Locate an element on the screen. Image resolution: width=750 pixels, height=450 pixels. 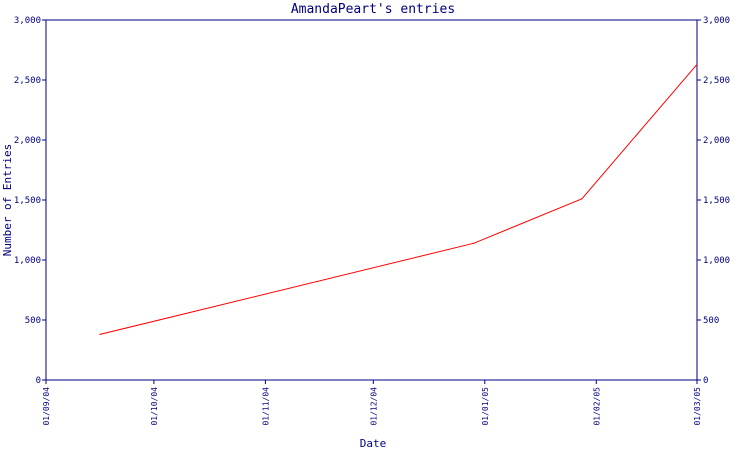
y-tick-label-left: 3,000 is located at coordinates (27, 21).